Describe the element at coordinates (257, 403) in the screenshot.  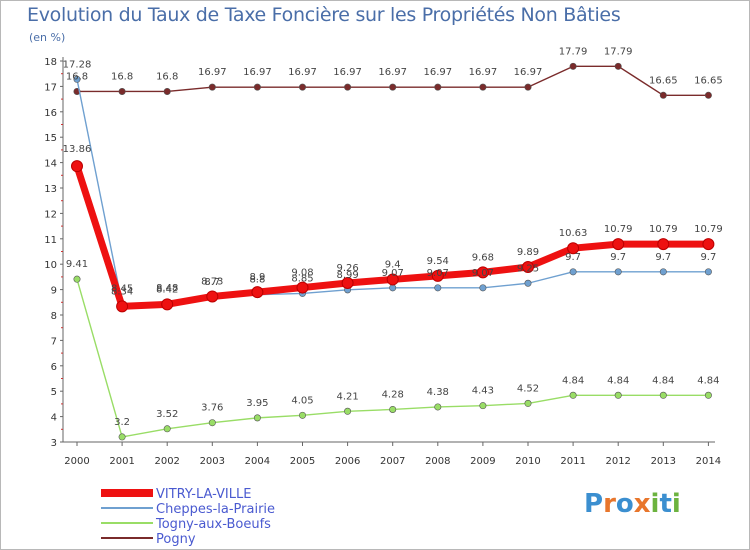
I see `data-label: 3.95` at that location.